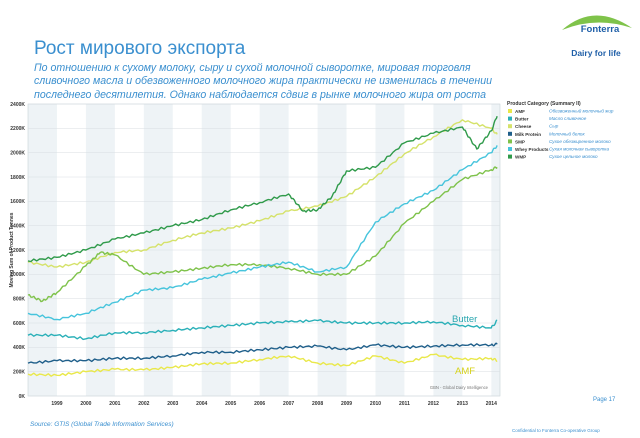 Image resolution: width=640 pixels, height=438 pixels. I want to click on legend-label: WMP, so click(520, 157).